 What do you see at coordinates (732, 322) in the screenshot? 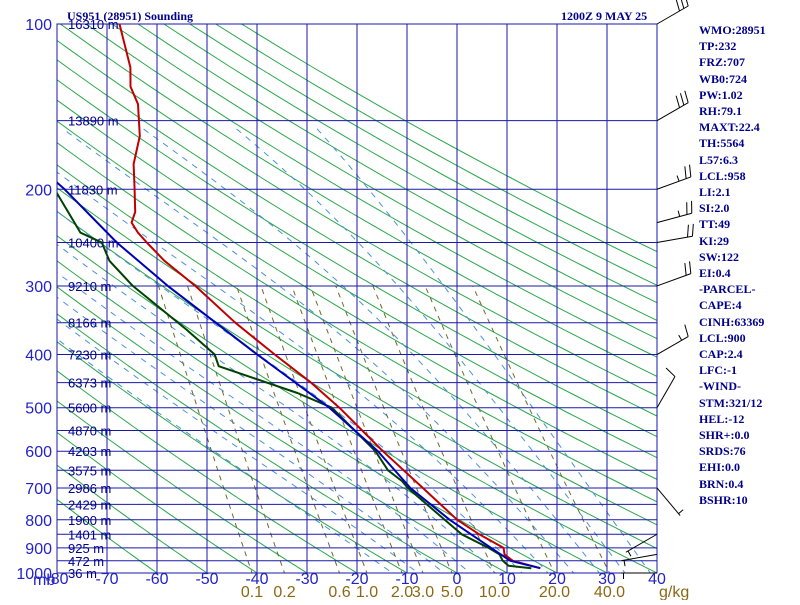
I see `index-item: CINH:63369` at bounding box center [732, 322].